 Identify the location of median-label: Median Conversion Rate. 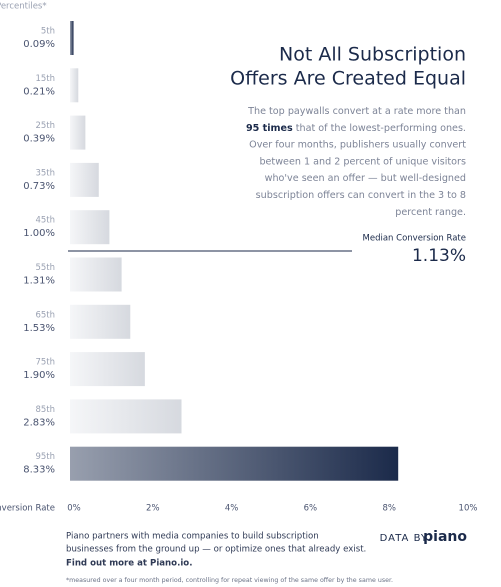
(414, 239).